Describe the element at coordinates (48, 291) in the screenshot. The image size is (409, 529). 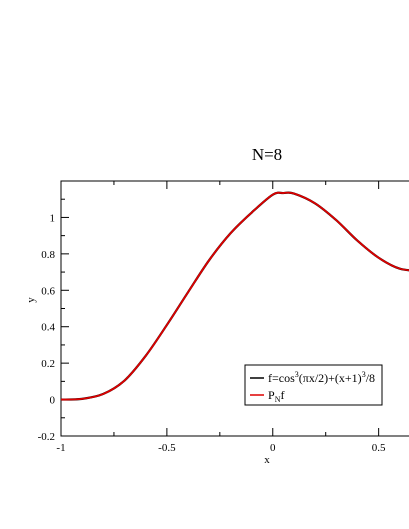
I see `y-tick-label: 0.6` at that location.